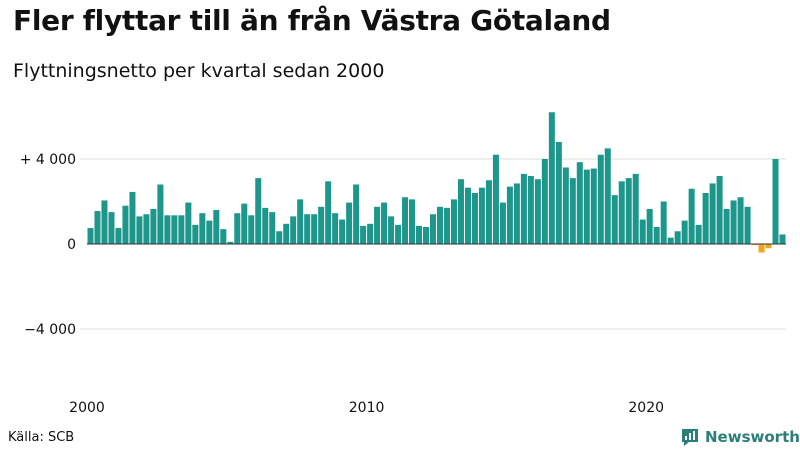 The height and width of the screenshot is (450, 800). Describe the element at coordinates (71, 245) in the screenshot. I see `y-tick-label: 0` at that location.